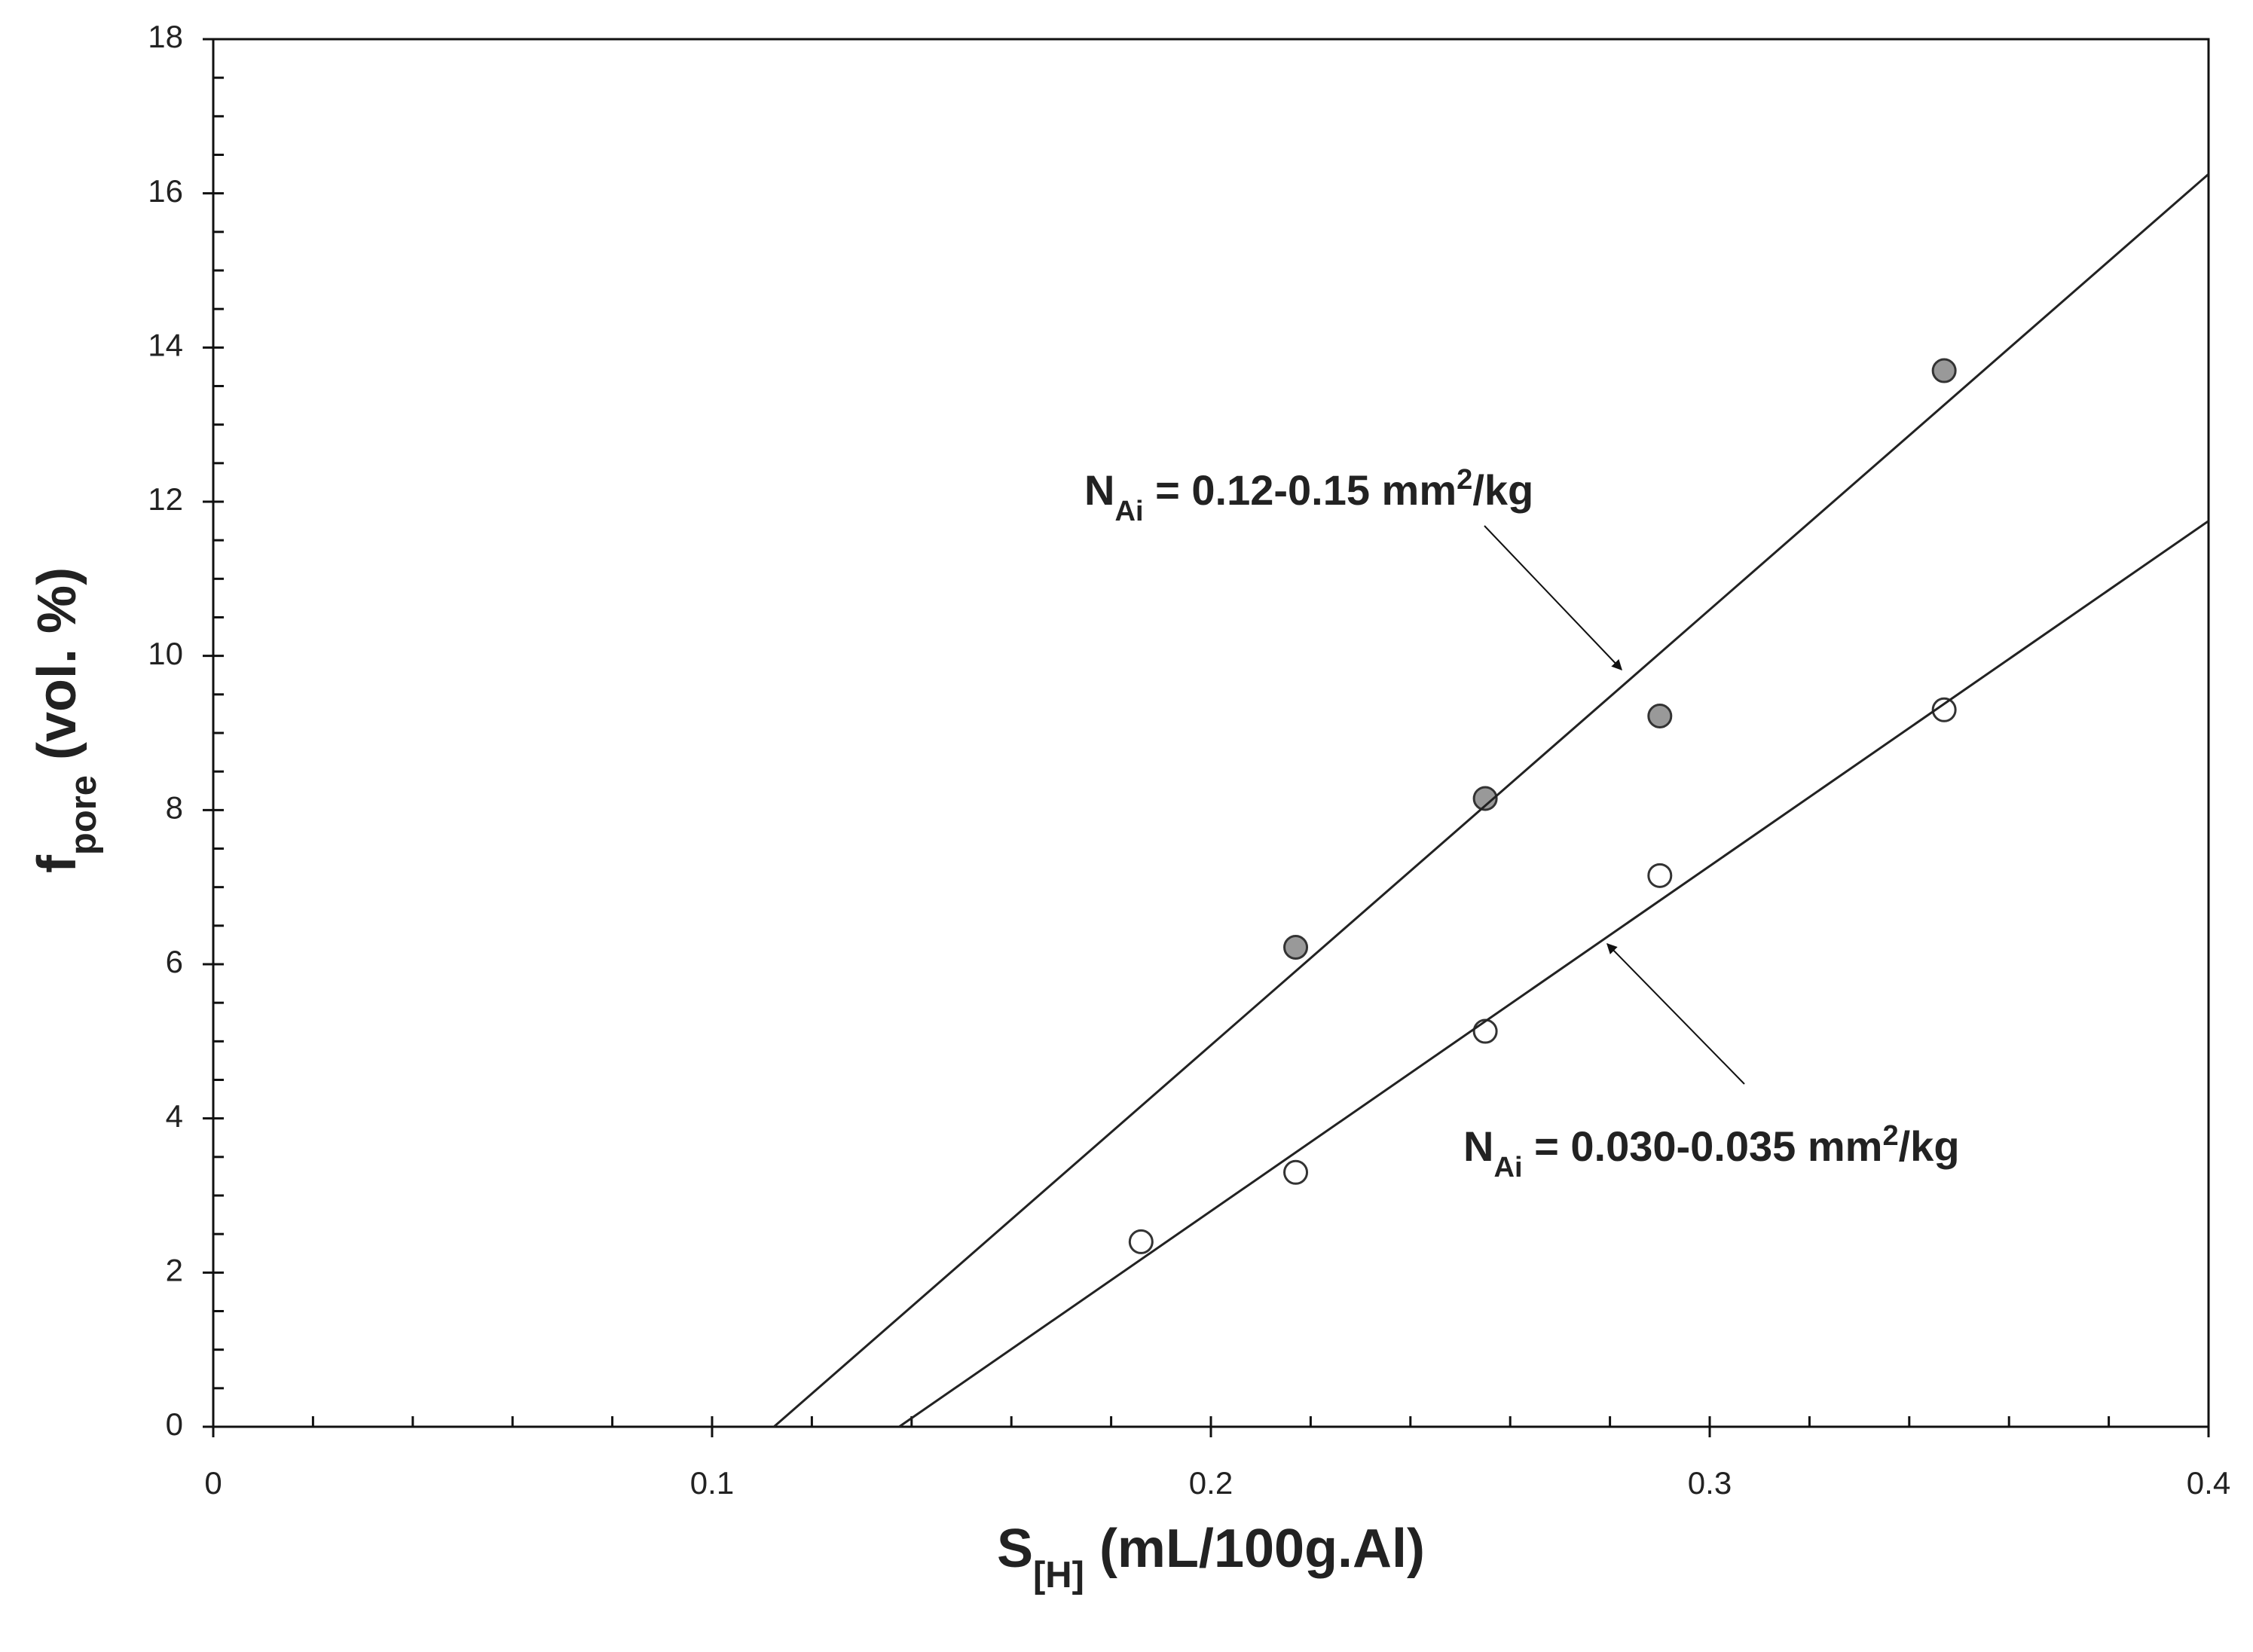 Image resolution: width=2253 pixels, height=1652 pixels. What do you see at coordinates (1255, 1549) in the screenshot?
I see `text-part: (mL/100g.Al)` at bounding box center [1255, 1549].